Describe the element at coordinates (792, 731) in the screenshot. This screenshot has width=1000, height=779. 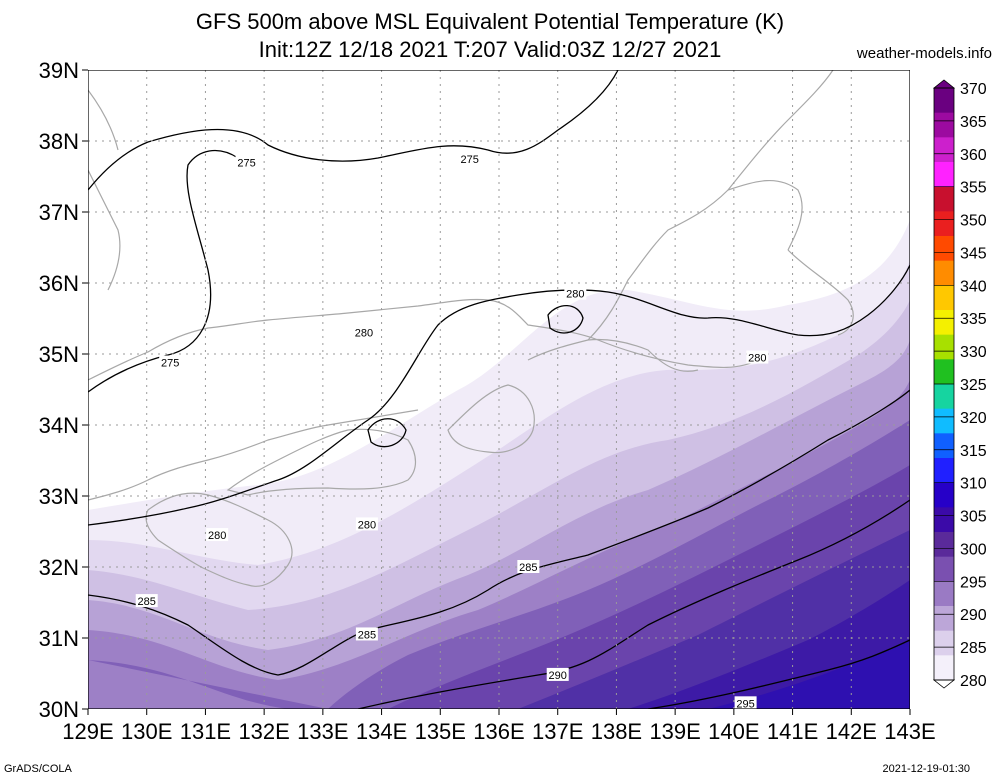
I see `lon-tick-label: 141E` at that location.